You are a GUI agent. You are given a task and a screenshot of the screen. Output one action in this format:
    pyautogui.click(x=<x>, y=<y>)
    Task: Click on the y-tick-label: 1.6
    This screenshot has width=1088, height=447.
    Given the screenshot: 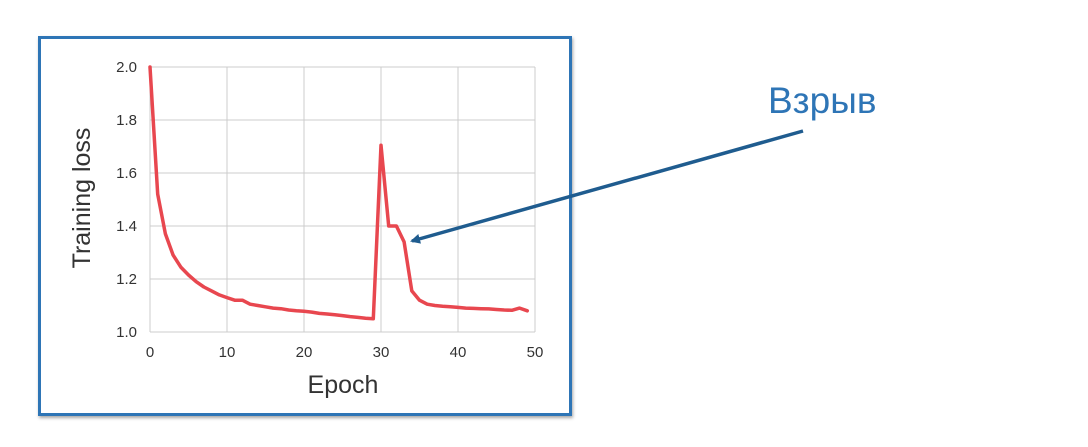 What is the action you would take?
    pyautogui.click(x=126, y=173)
    